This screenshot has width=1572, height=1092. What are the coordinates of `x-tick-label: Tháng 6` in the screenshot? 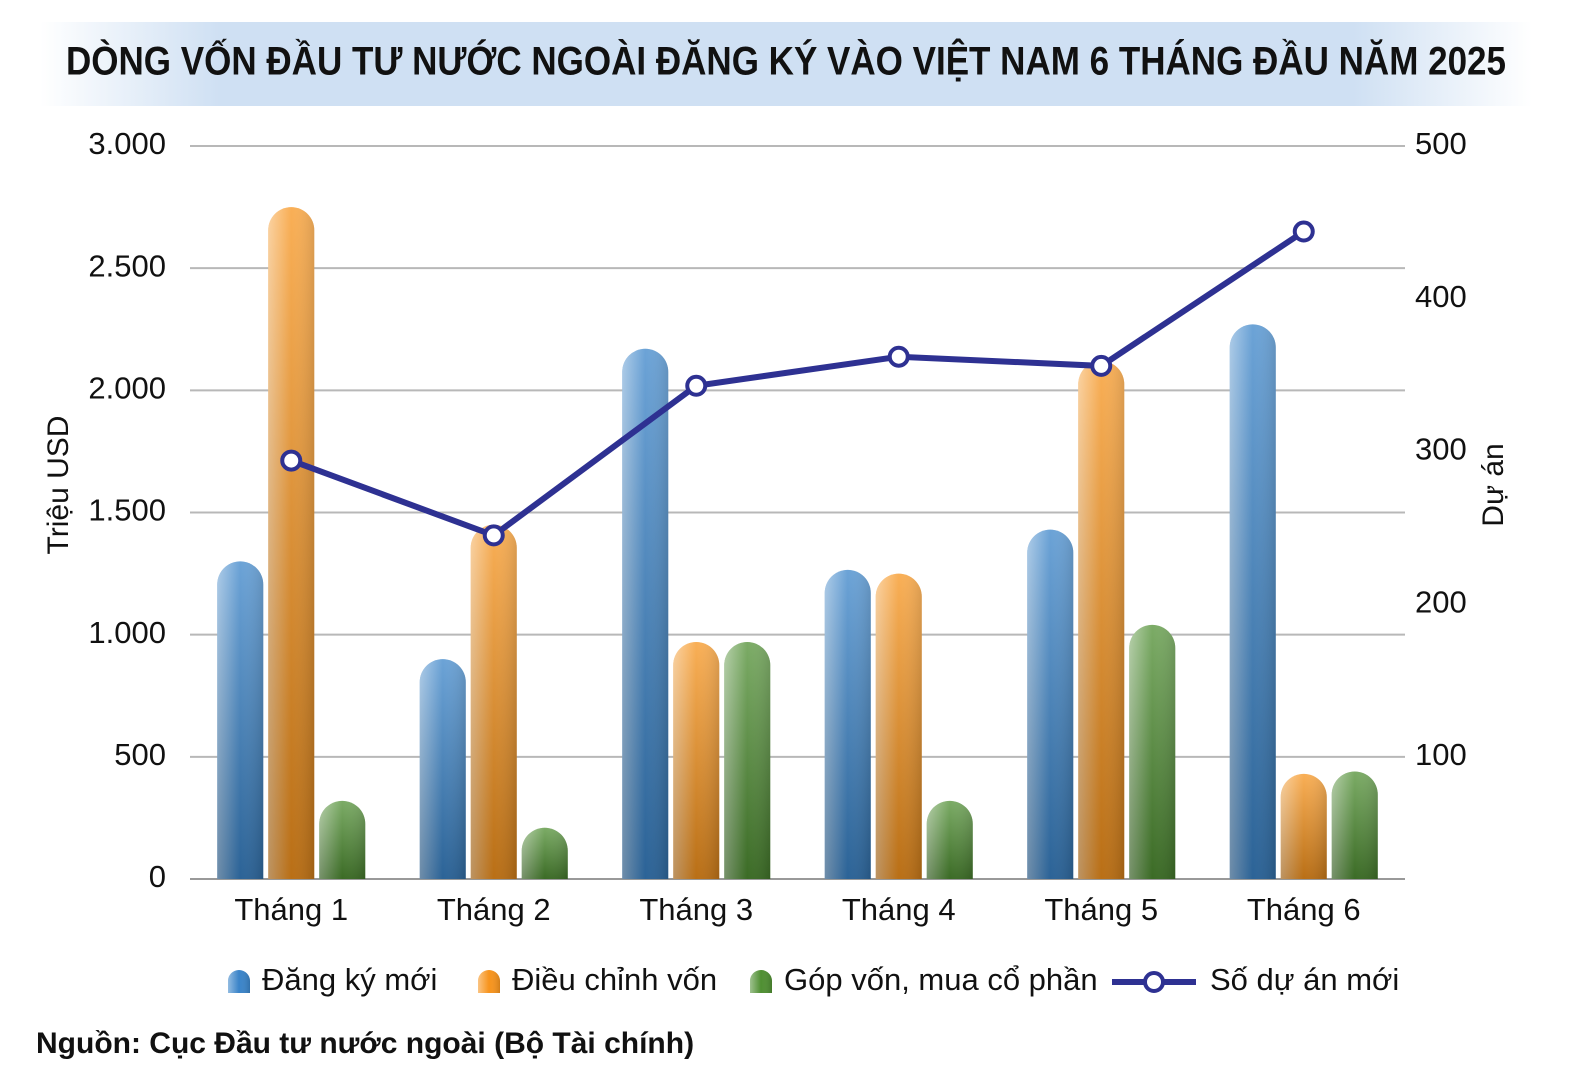 It's located at (1304, 909).